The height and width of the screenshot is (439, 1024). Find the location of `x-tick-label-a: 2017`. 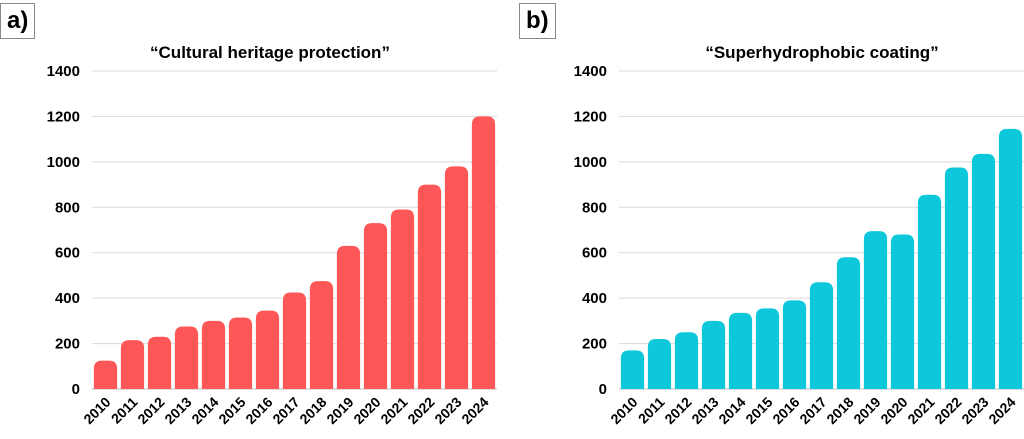

x-tick-label-a: 2017 is located at coordinates (285, 410).